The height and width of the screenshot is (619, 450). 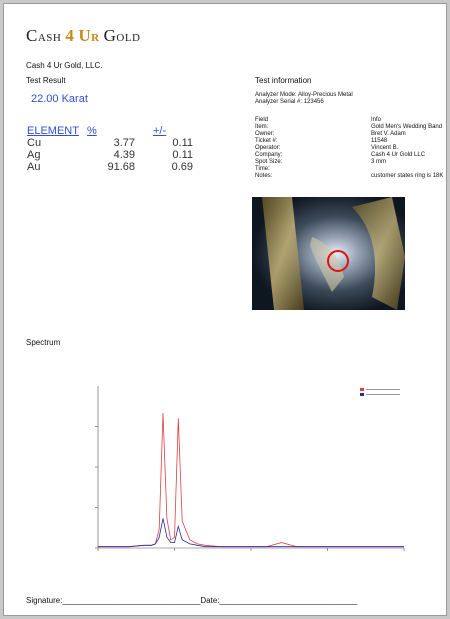 What do you see at coordinates (110, 143) in the screenshot?
I see `table-row: Cu 3.77 0.11` at bounding box center [110, 143].